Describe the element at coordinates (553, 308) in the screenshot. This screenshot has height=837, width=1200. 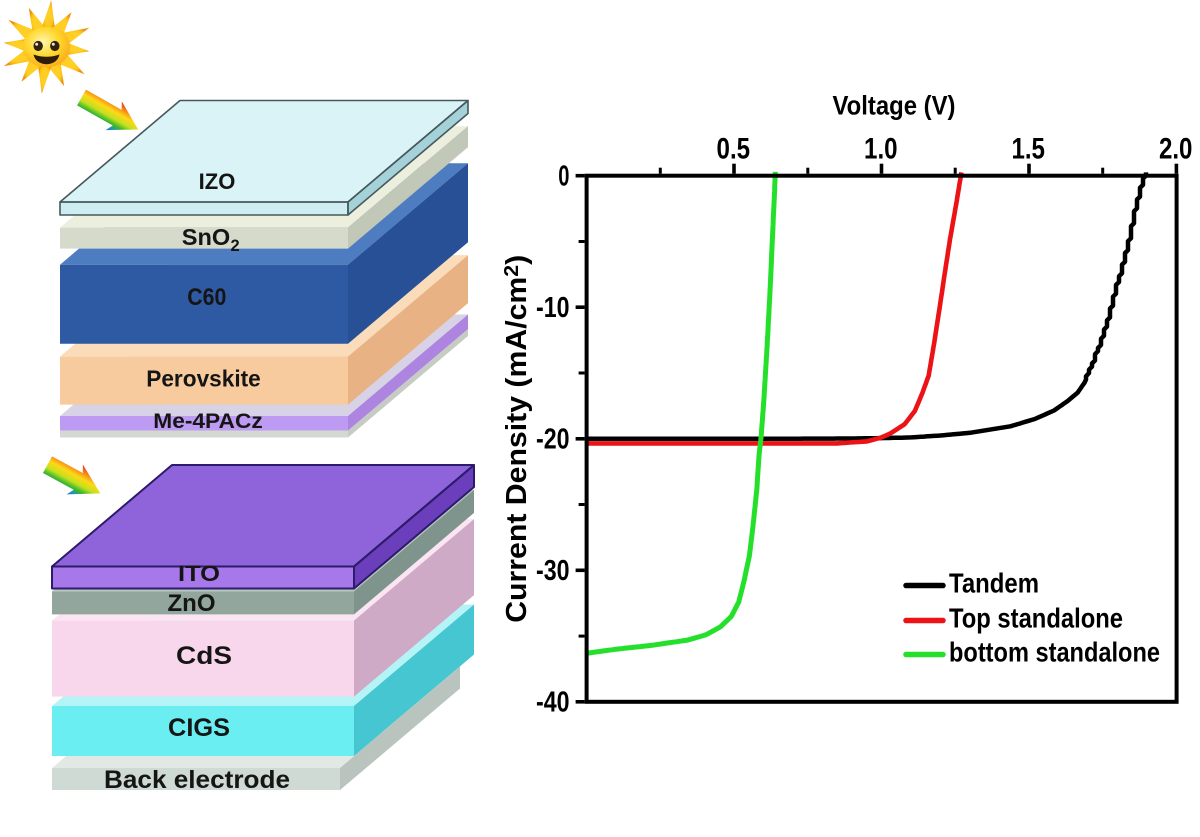
I see `svg-text: -10` at that location.